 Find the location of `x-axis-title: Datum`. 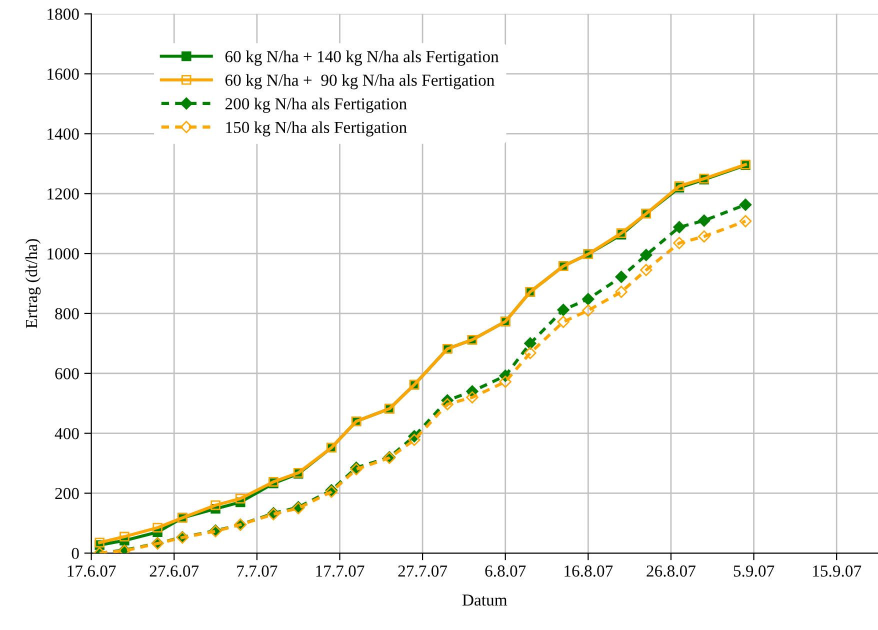

x-axis-title: Datum is located at coordinates (485, 600).